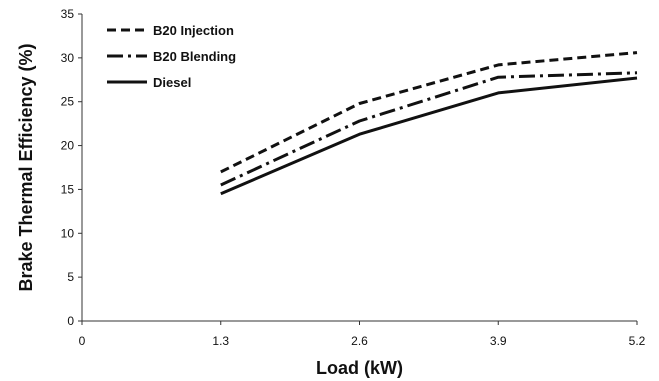 The image size is (659, 381). What do you see at coordinates (70, 277) in the screenshot?
I see `y-tick-label: 5` at bounding box center [70, 277].